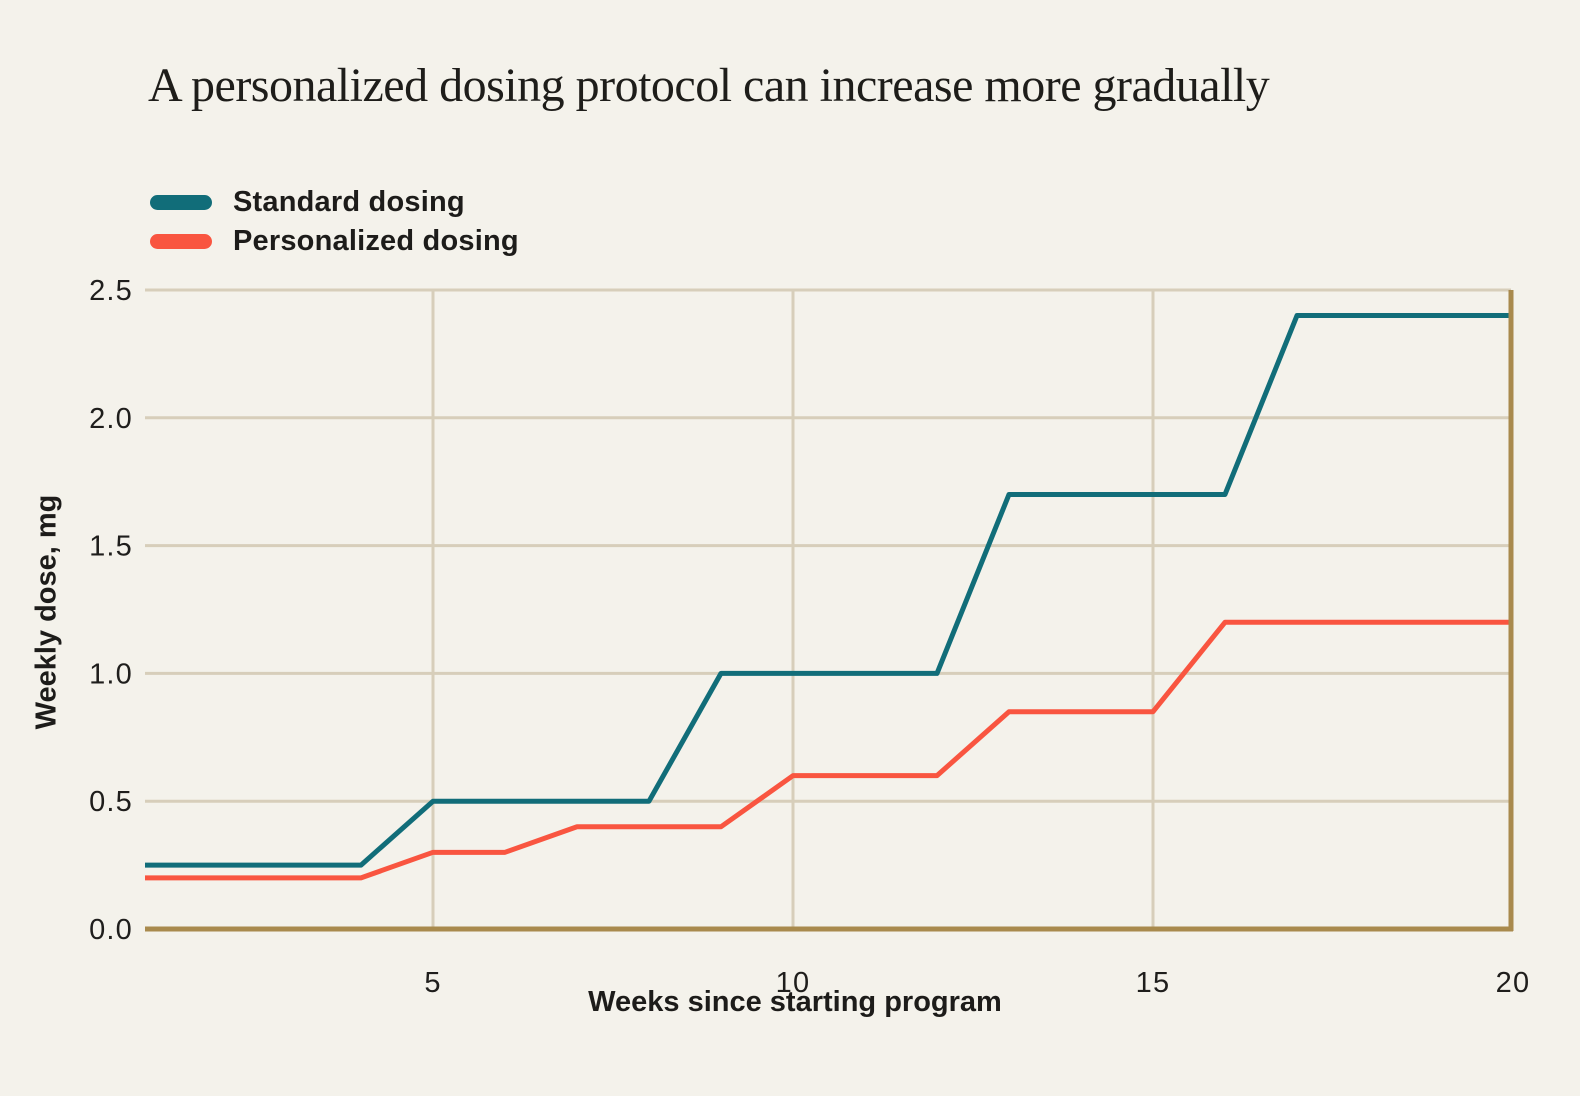 The width and height of the screenshot is (1580, 1096). Describe the element at coordinates (181, 241) in the screenshot. I see `personalized-series-swatch` at that location.